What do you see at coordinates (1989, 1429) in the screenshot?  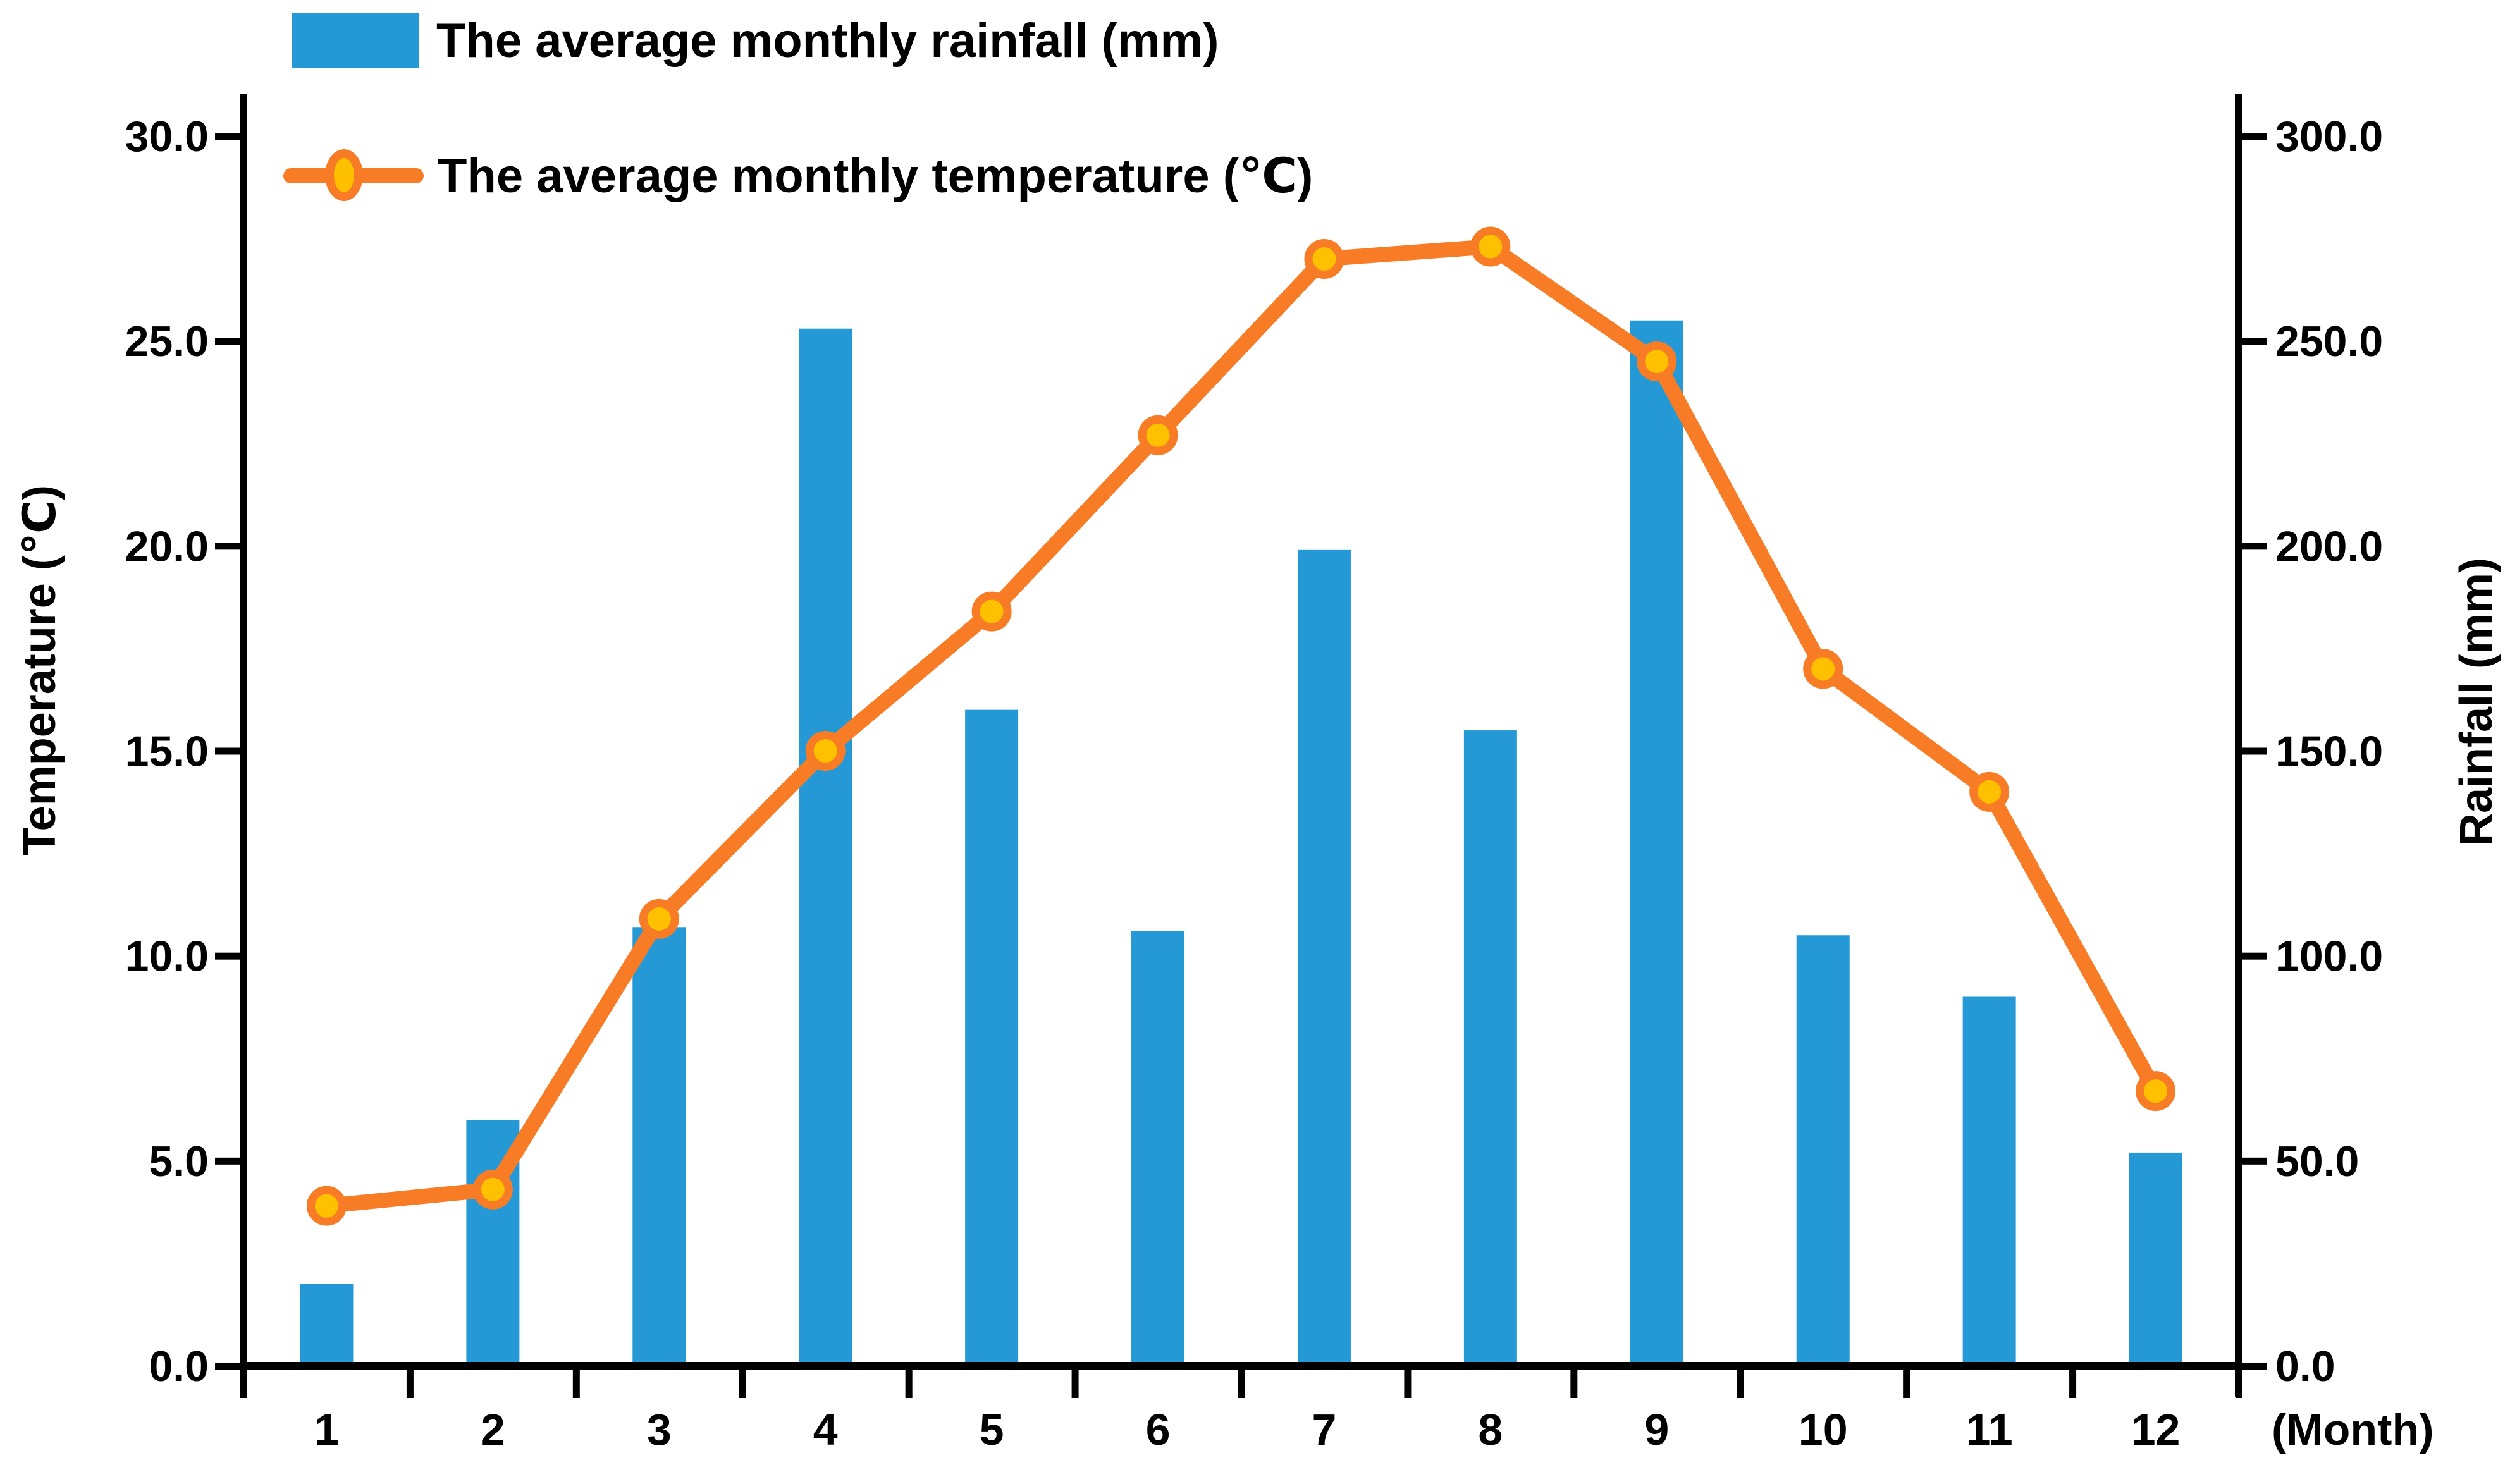 I see `x-axis-label-month-11: 11` at bounding box center [1989, 1429].